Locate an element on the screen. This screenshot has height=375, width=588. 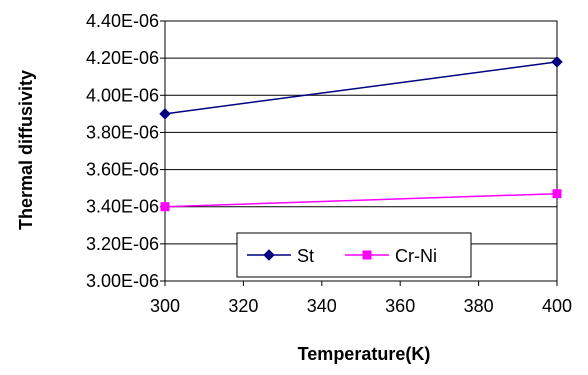
y-tick-label: 3.80E-06 is located at coordinates (122, 132).